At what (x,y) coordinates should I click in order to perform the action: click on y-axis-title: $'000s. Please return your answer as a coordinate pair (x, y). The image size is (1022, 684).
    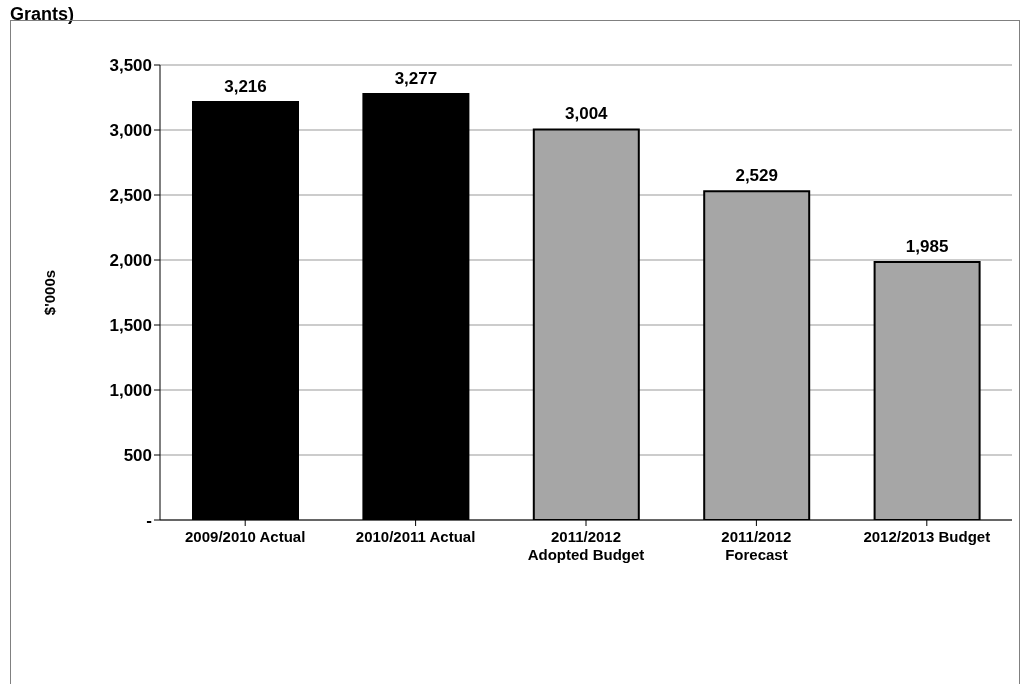
    Looking at the image, I should click on (50, 292).